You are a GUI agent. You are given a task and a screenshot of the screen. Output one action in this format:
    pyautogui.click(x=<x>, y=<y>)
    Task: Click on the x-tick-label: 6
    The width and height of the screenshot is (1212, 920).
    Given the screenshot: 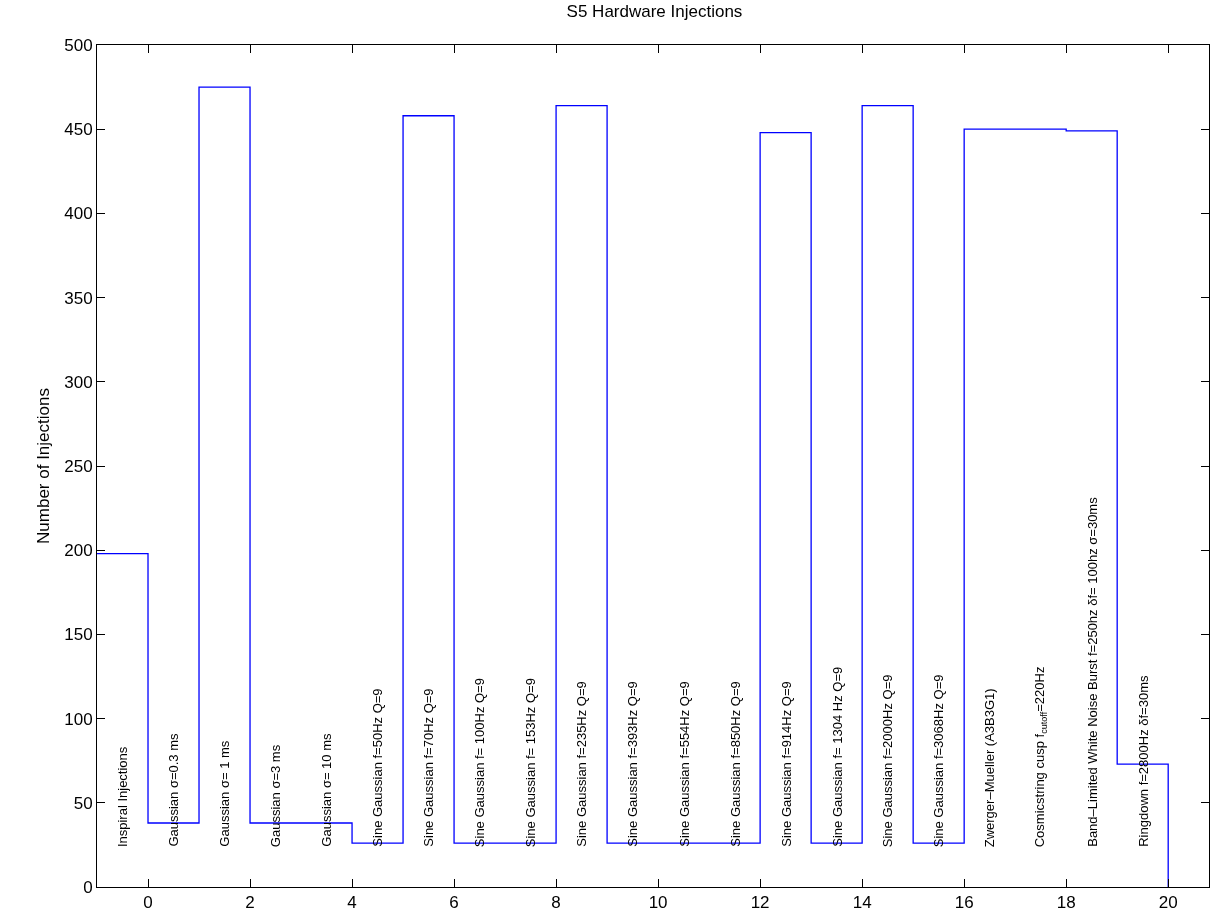 What is the action you would take?
    pyautogui.click(x=454, y=903)
    